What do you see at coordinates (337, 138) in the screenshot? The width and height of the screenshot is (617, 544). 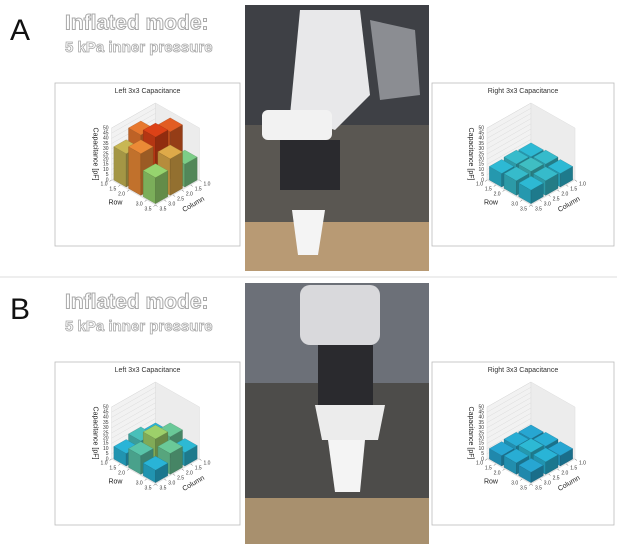 I see `photo-a` at bounding box center [337, 138].